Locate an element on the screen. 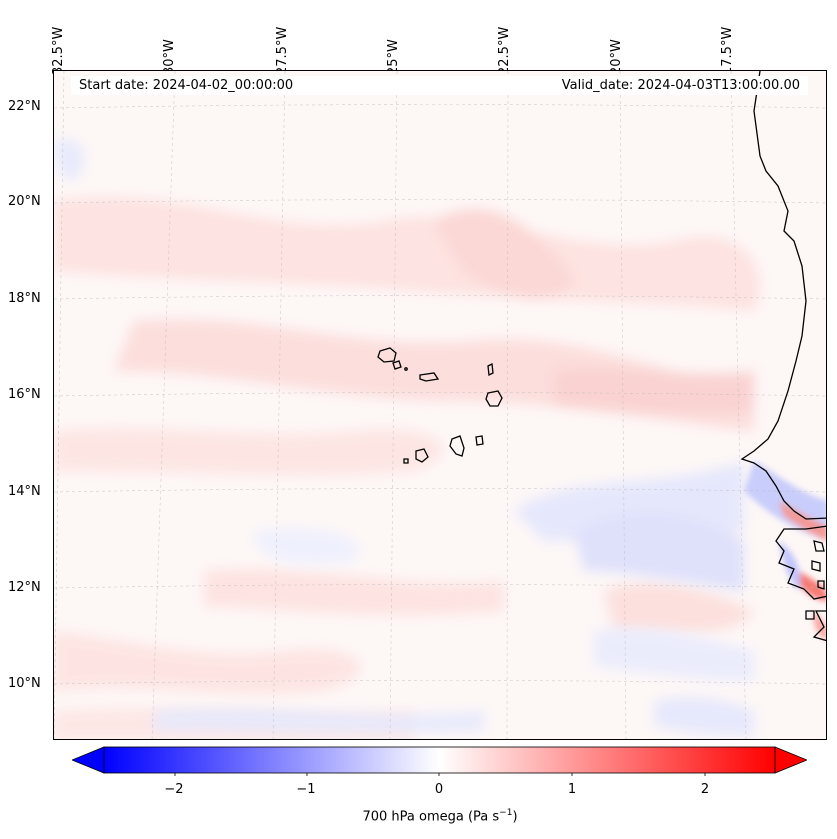 The width and height of the screenshot is (837, 839). valid-date-label: Valid_date: 2024-04-03T13:00:00.00 is located at coordinates (680, 85).